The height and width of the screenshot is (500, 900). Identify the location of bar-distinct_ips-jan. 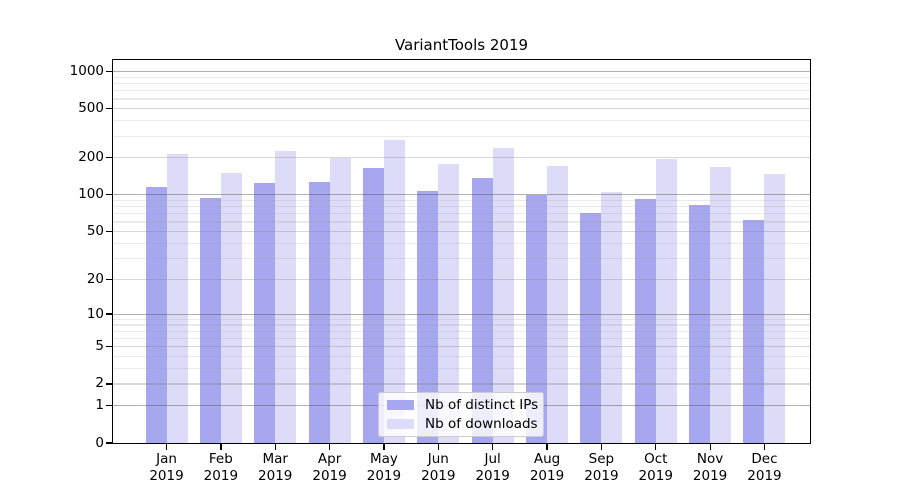
(156, 314).